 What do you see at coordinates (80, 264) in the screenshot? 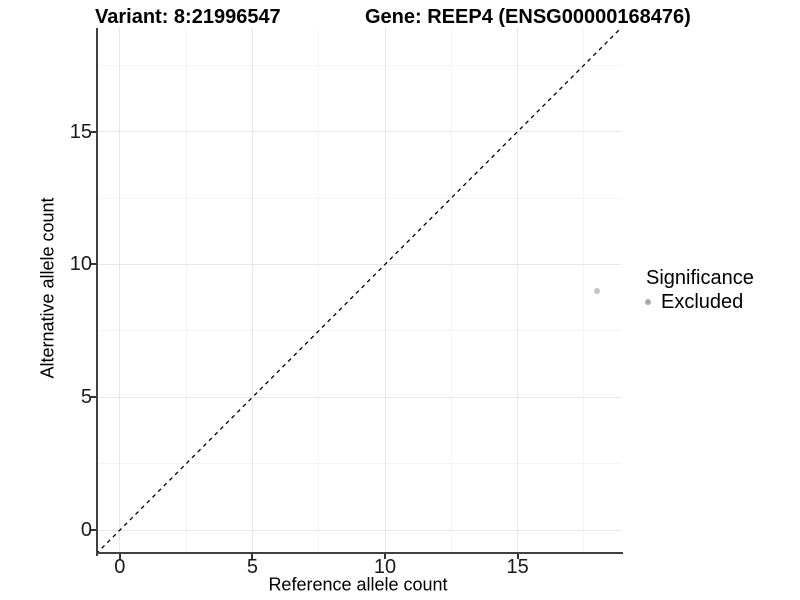
I see `y-tick-label: 10` at bounding box center [80, 264].